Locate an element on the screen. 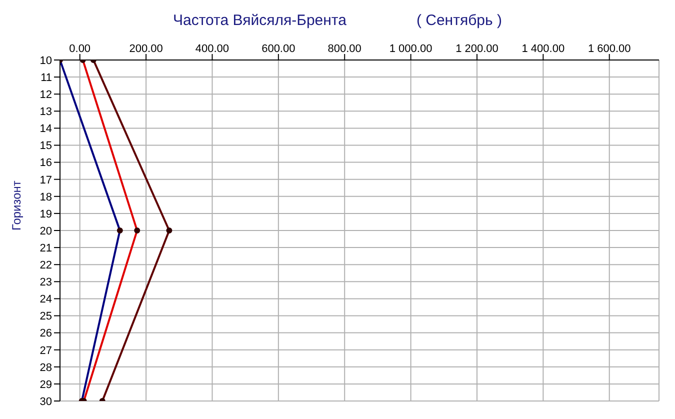 The height and width of the screenshot is (419, 675). x-tick-label: 600.00 is located at coordinates (279, 49).